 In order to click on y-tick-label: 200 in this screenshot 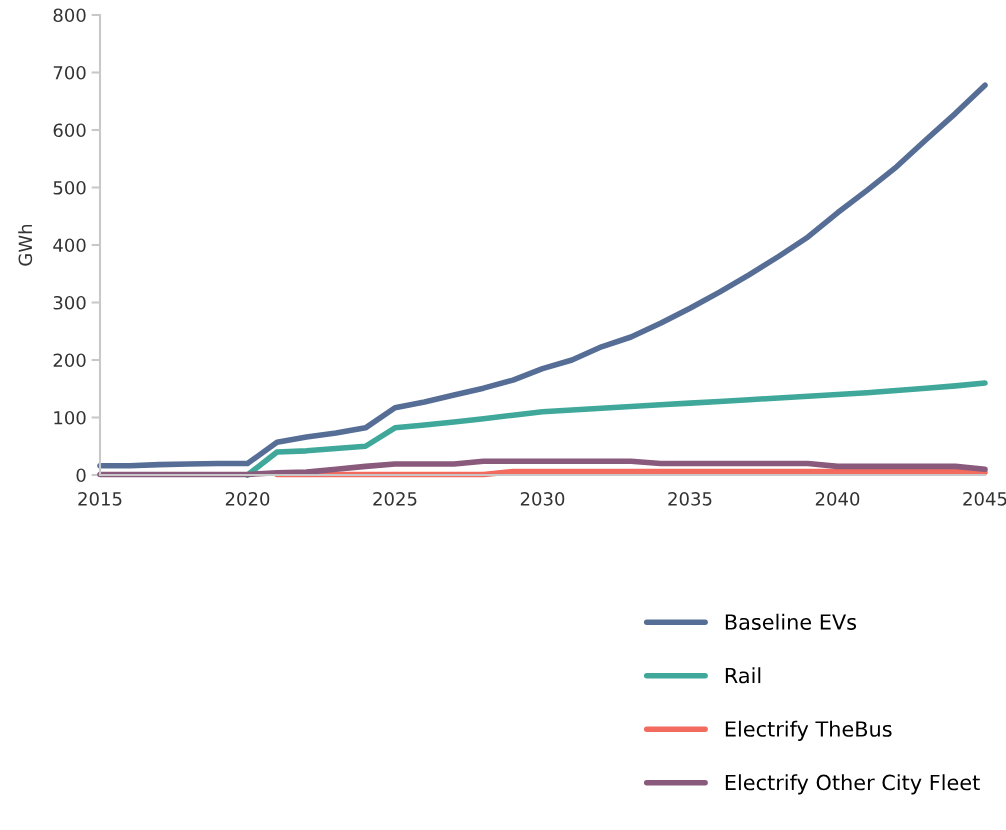, I will do `click(69, 360)`.